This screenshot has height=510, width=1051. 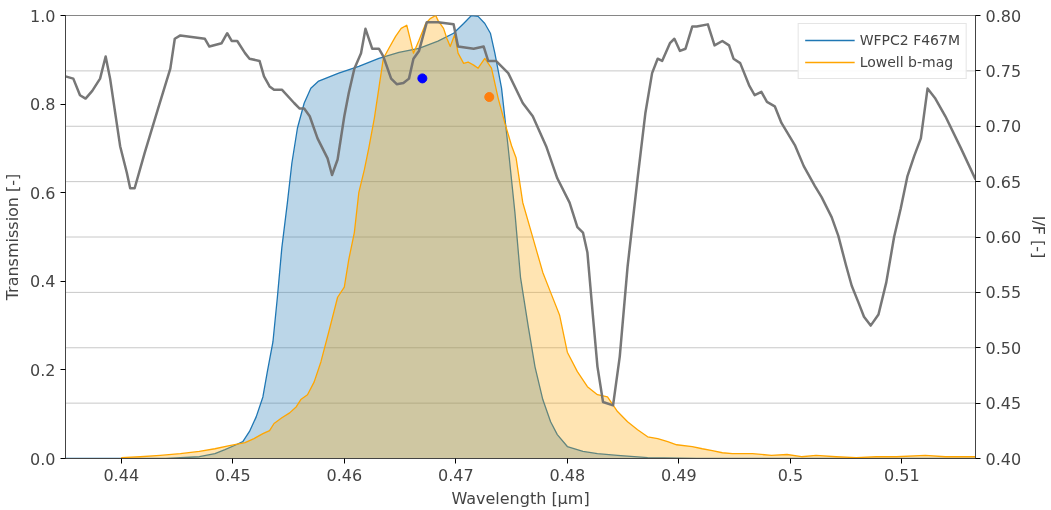 What do you see at coordinates (1003, 348) in the screenshot?
I see `y2-tick-label: 0.50` at bounding box center [1003, 348].